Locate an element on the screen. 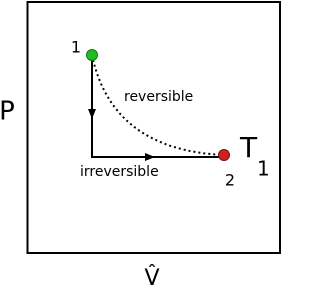 This screenshot has height=291, width=320. isotherm-subscript: 1 is located at coordinates (263, 169).